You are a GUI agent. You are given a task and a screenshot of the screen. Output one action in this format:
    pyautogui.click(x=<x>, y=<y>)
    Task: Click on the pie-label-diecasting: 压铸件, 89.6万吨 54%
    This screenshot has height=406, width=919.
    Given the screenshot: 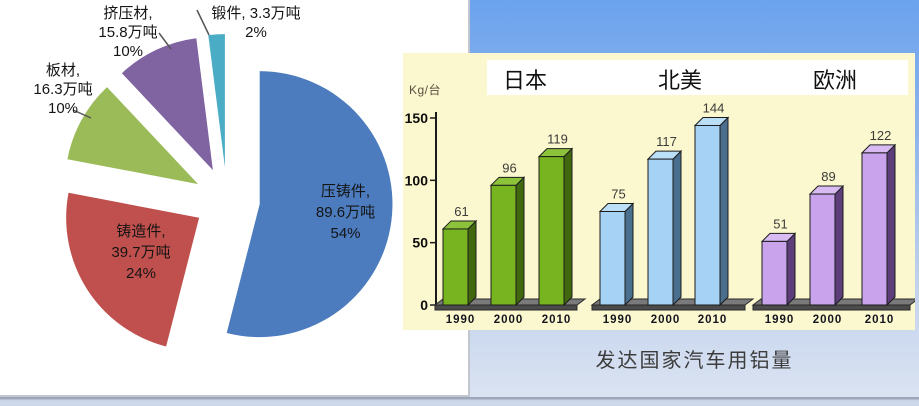 What is the action you would take?
    pyautogui.click(x=345, y=212)
    